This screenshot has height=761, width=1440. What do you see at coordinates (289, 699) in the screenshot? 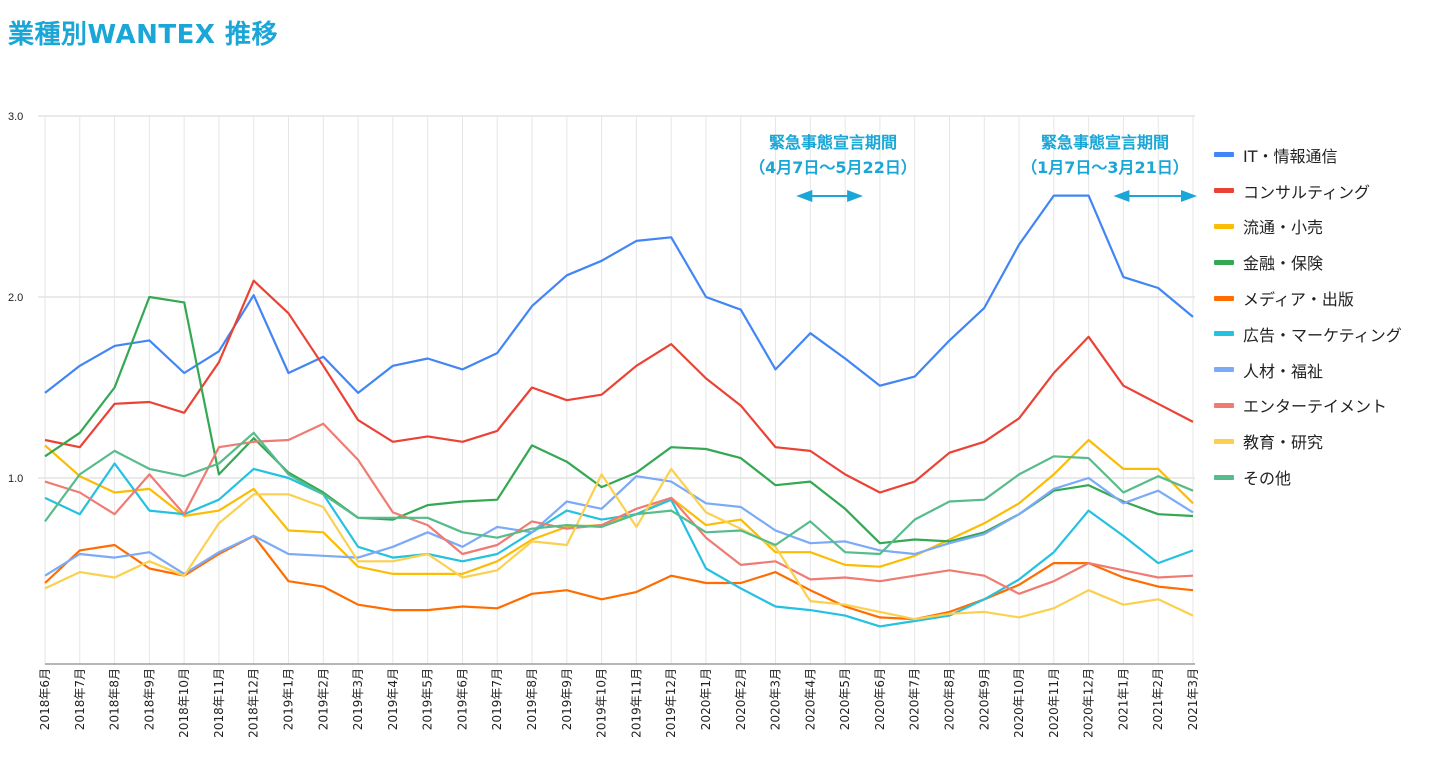
I see `x-tick-label: 2019年1月` at bounding box center [289, 699].